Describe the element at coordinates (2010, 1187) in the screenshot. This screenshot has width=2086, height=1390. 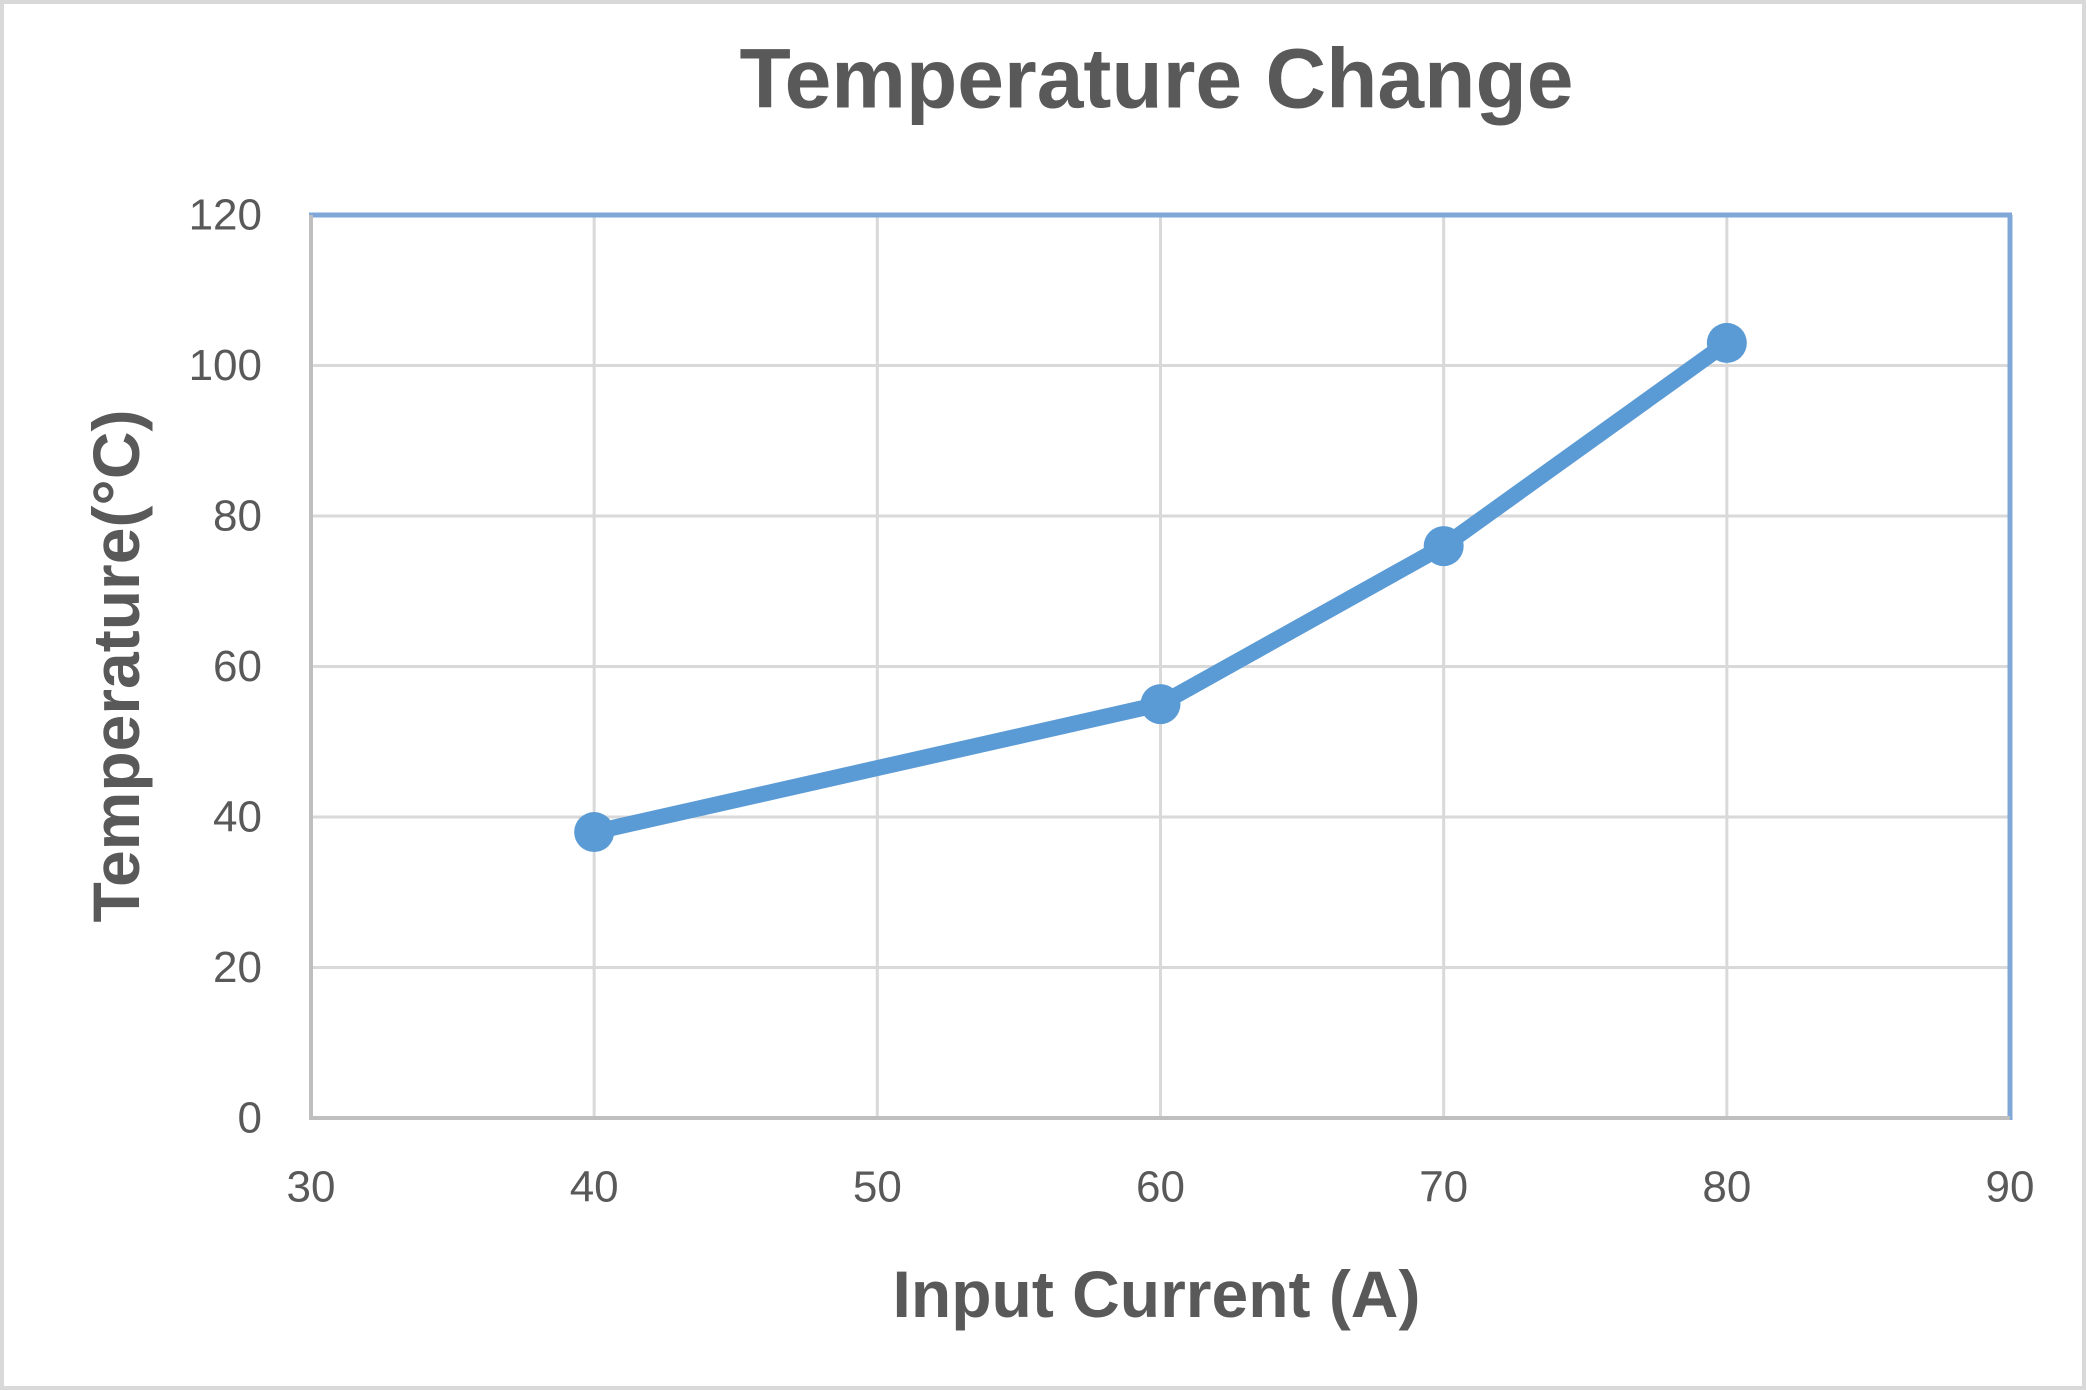
I see `x-tick-label: 90` at that location.